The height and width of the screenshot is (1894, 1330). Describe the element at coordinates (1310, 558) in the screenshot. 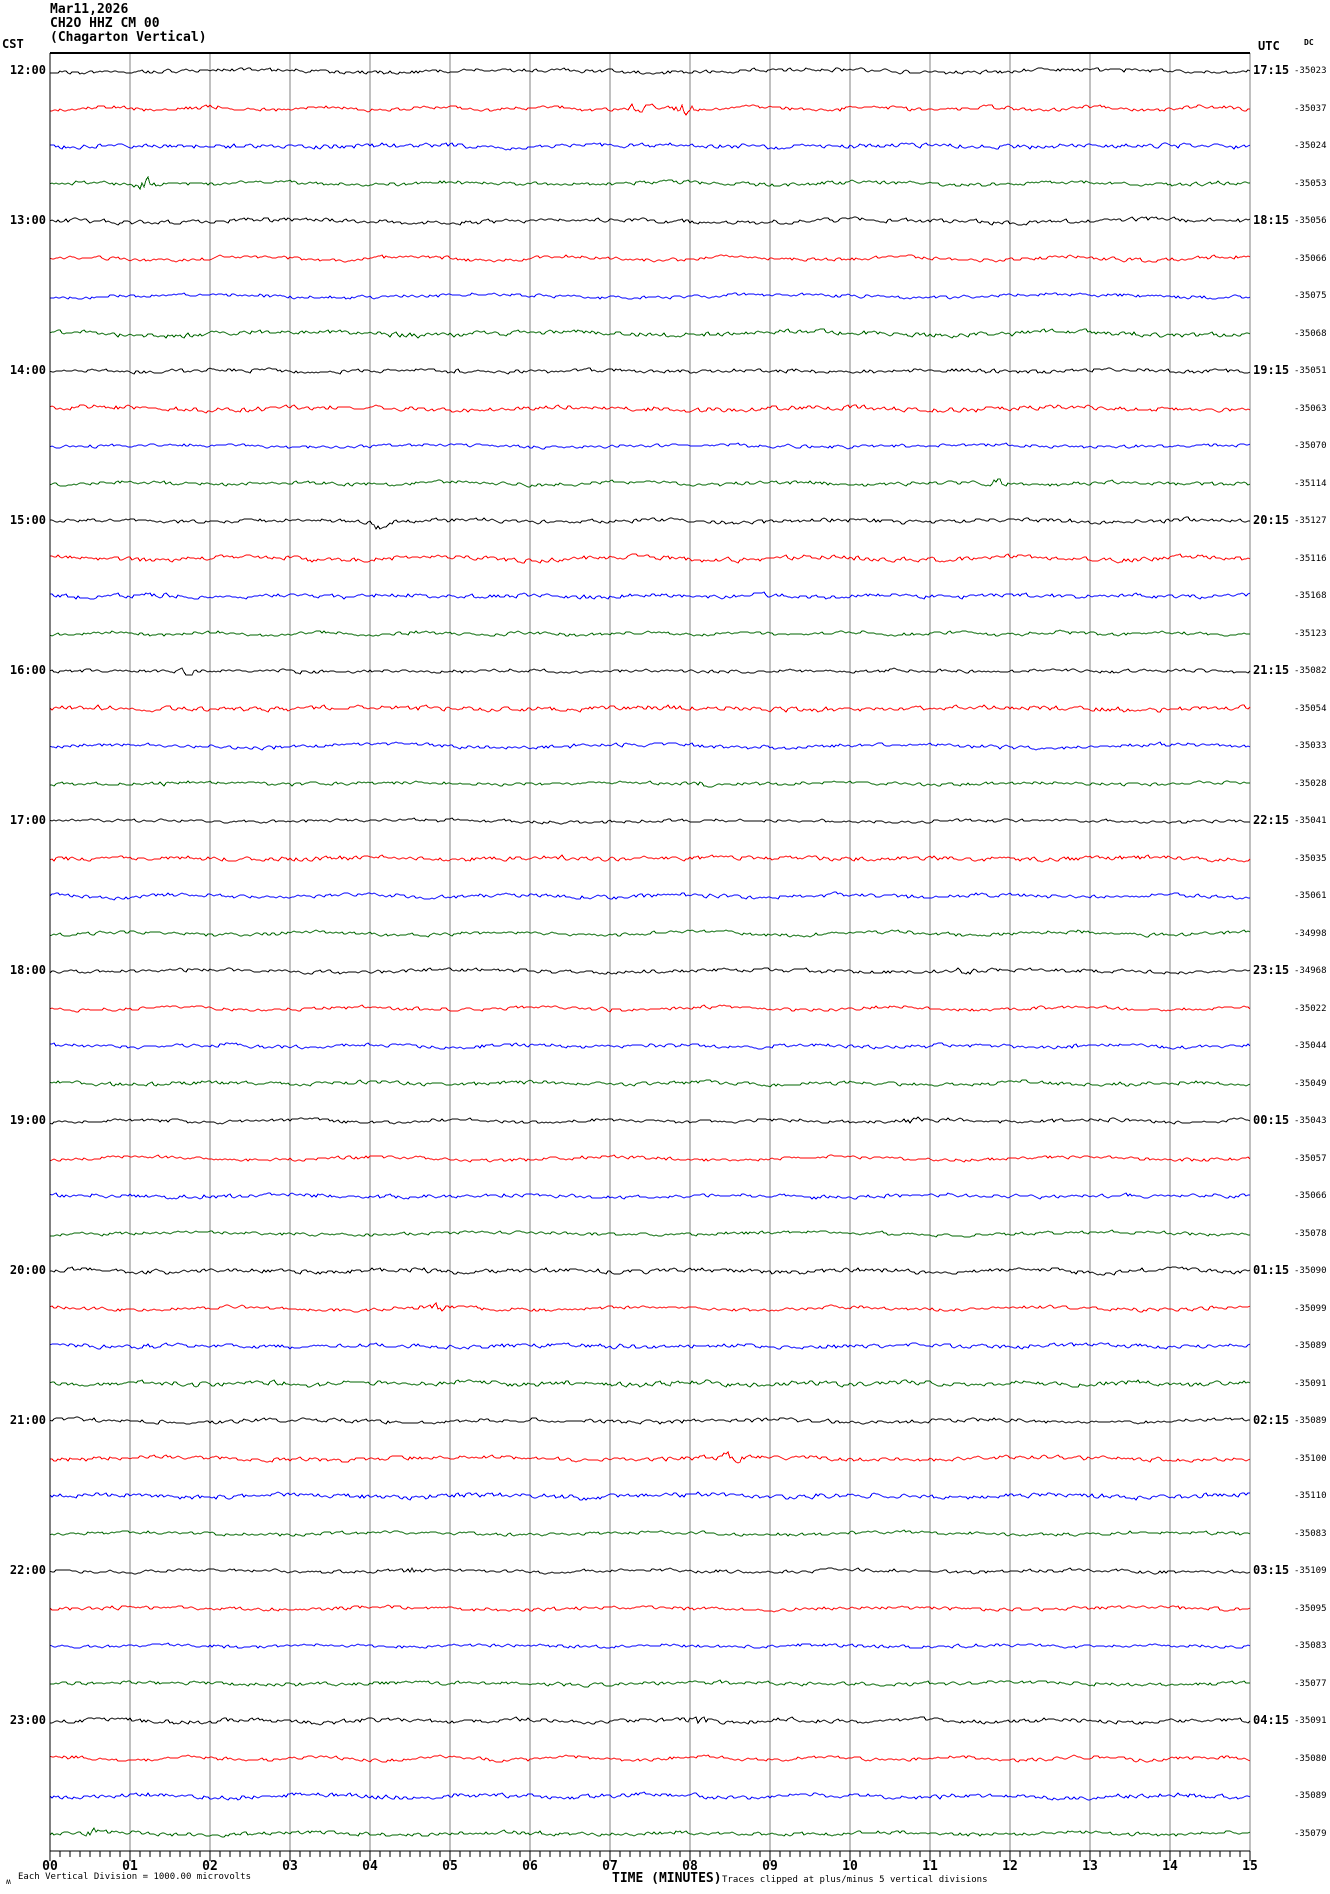

I see `dc-value: -35116` at that location.